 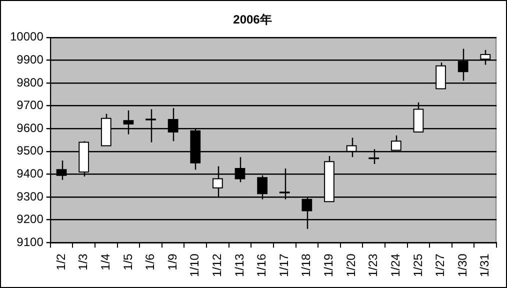 I want to click on y-tick-label: 9700, so click(x=30, y=105).